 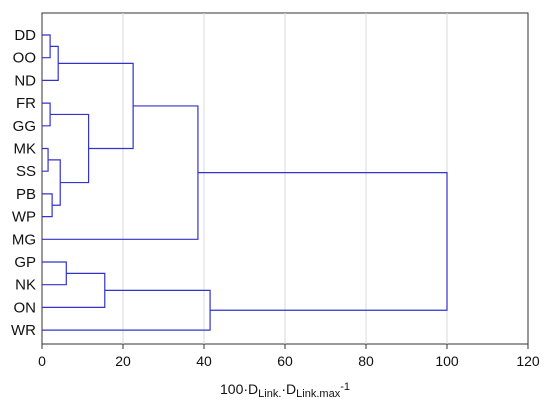 I want to click on x-axis-title-part: Link., so click(x=269, y=394).